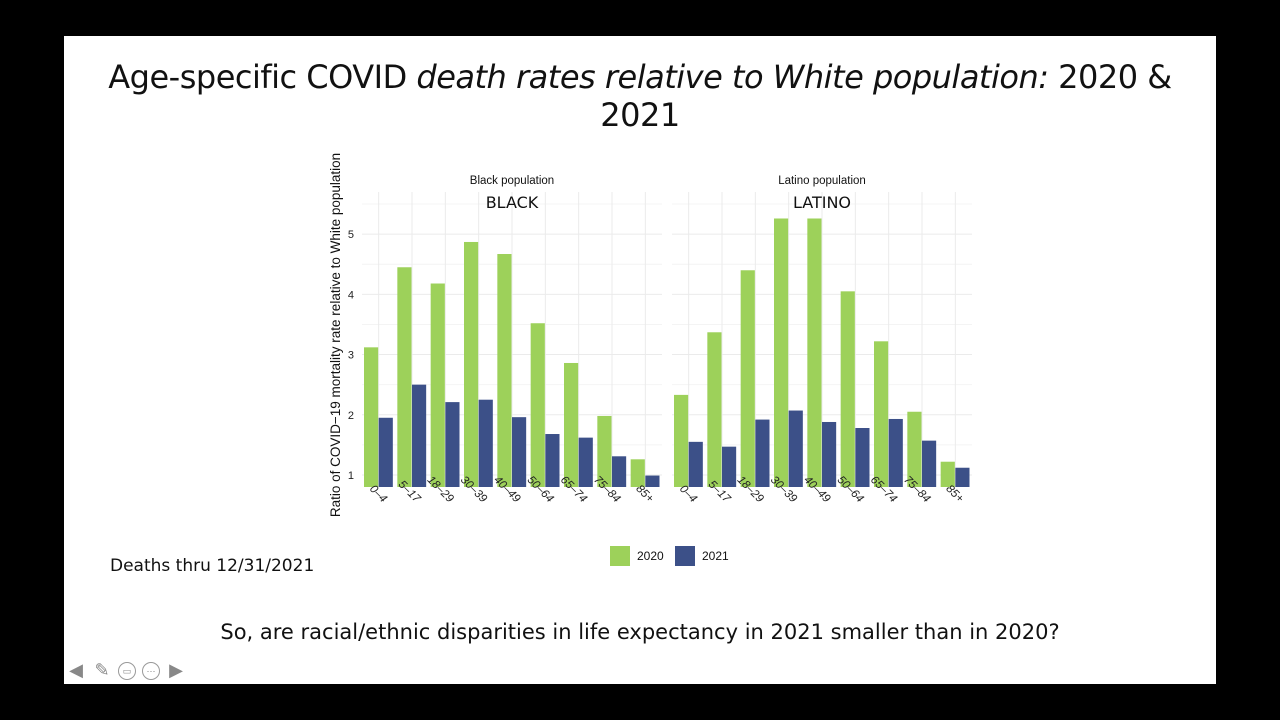 The width and height of the screenshot is (1280, 720). I want to click on y-tick-label: 5, so click(351, 235).